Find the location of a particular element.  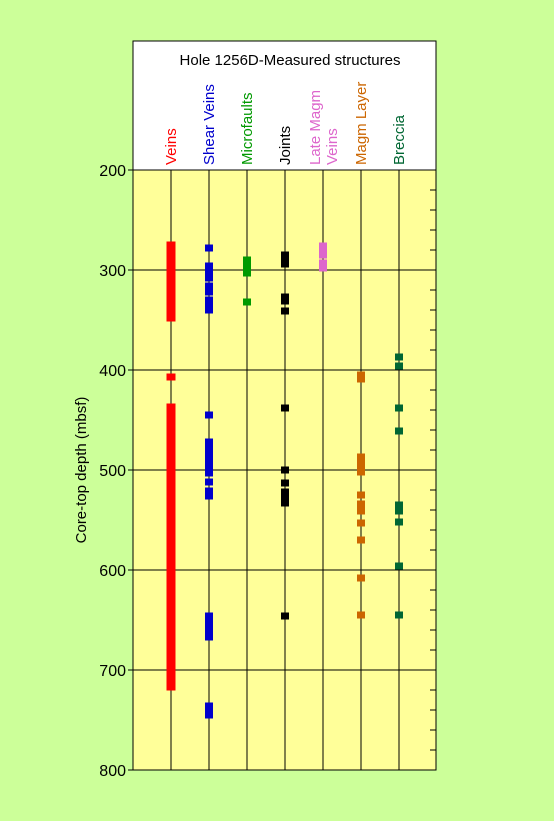

column-header-label: Magm Layer is located at coordinates (361, 123).